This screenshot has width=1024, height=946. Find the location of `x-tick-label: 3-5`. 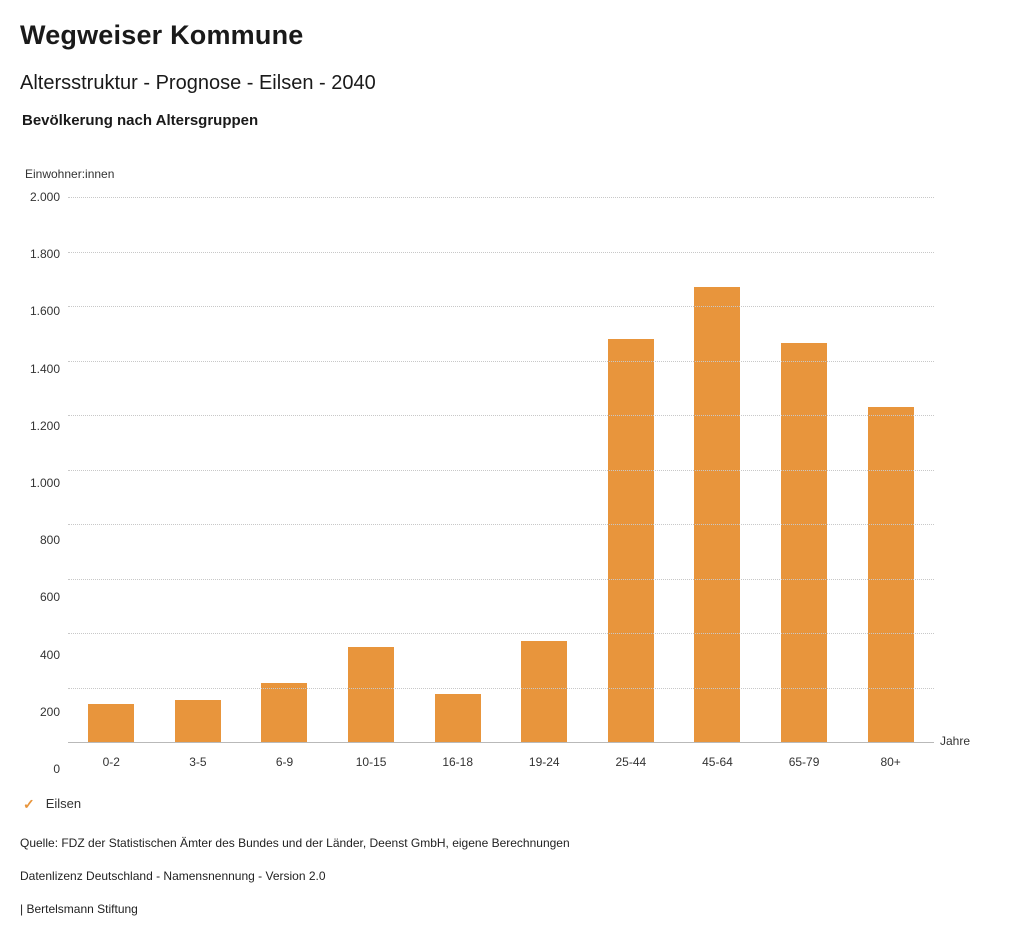

x-tick-label: 3-5 is located at coordinates (198, 762).